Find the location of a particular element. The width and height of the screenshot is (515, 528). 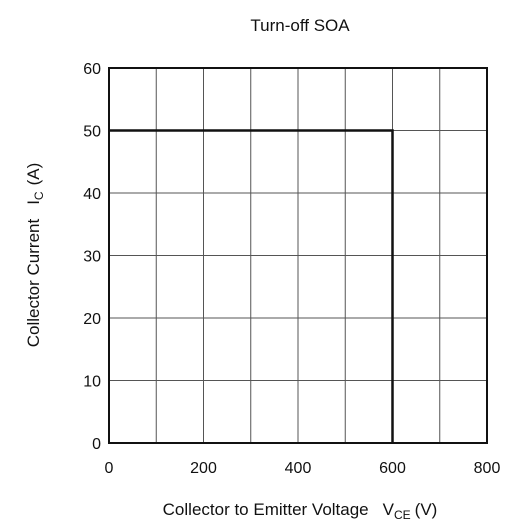

y-axis-label-text: Collector Current is located at coordinates (33, 283).